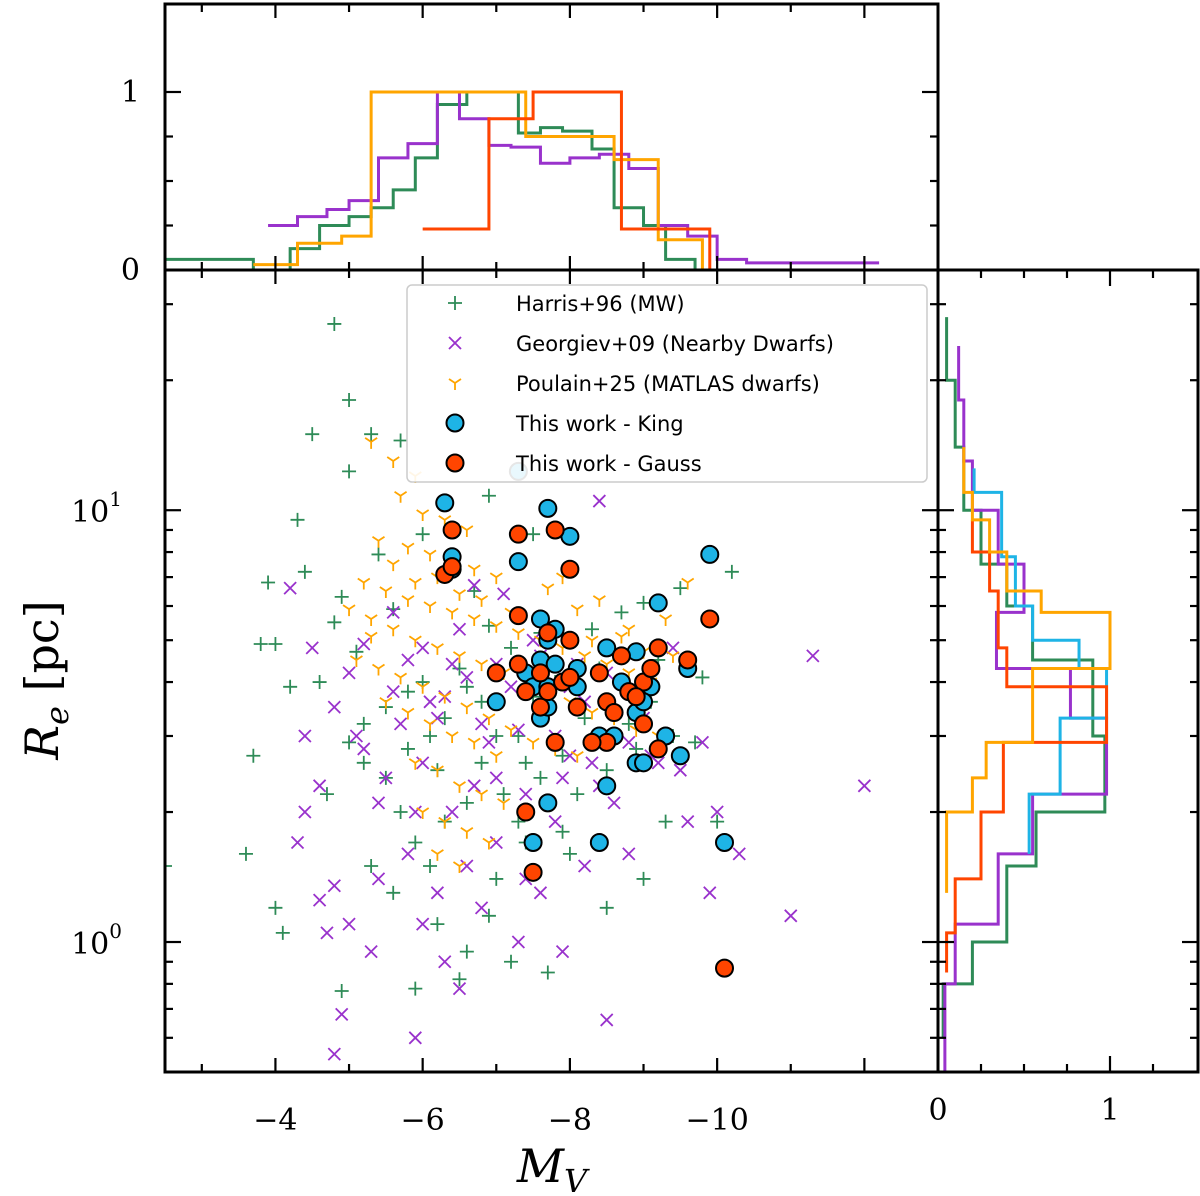 This screenshot has width=1200, height=1196. Describe the element at coordinates (573, 464) in the screenshot. I see `legend-entry: This work - Gauss` at that location.